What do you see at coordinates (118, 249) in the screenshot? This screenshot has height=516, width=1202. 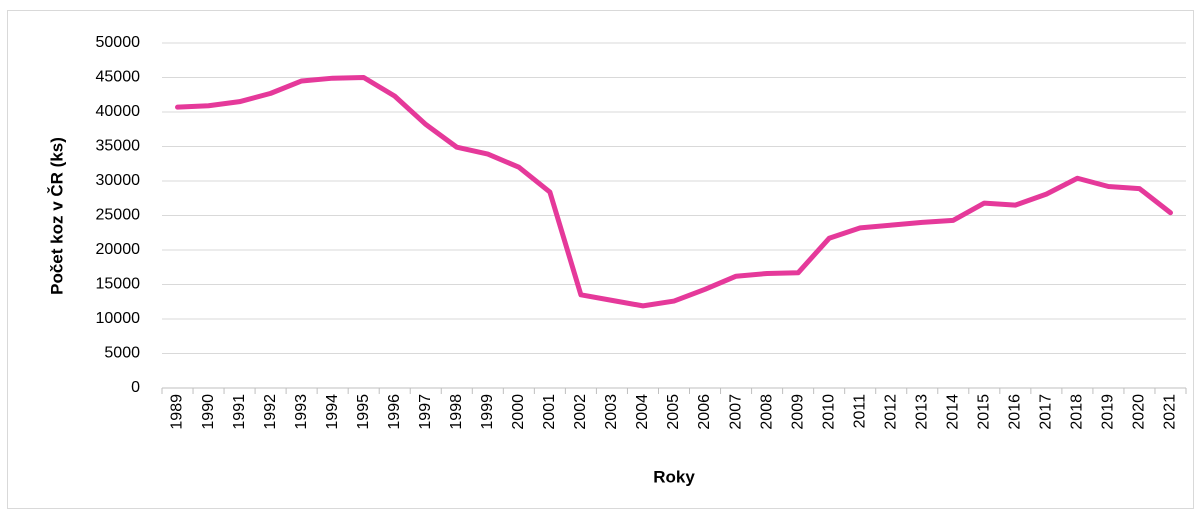 I see `y-tick-label: 20000` at bounding box center [118, 249].